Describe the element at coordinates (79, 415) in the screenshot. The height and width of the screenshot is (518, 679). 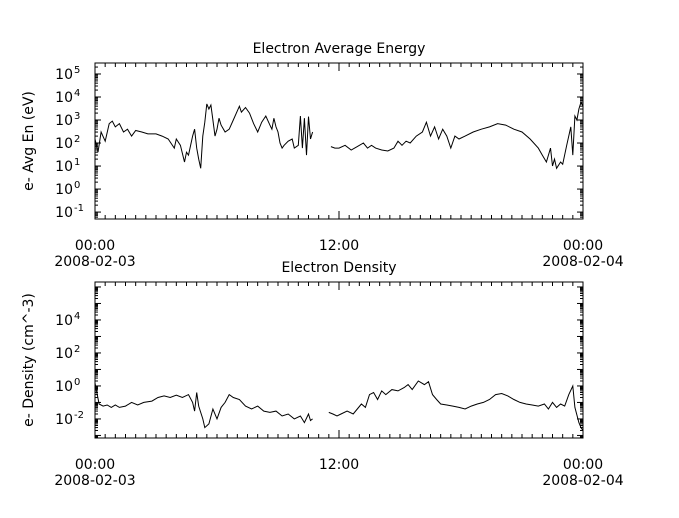
I see `y-tick-exponent: -2` at that location.